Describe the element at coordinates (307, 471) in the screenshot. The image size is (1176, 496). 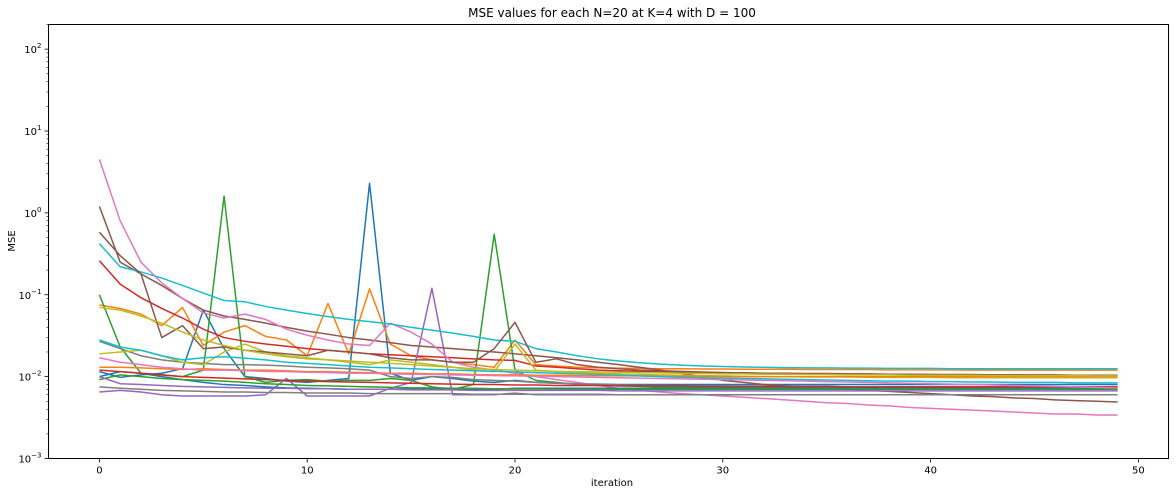
I see `x-tick-label: 10` at that location.